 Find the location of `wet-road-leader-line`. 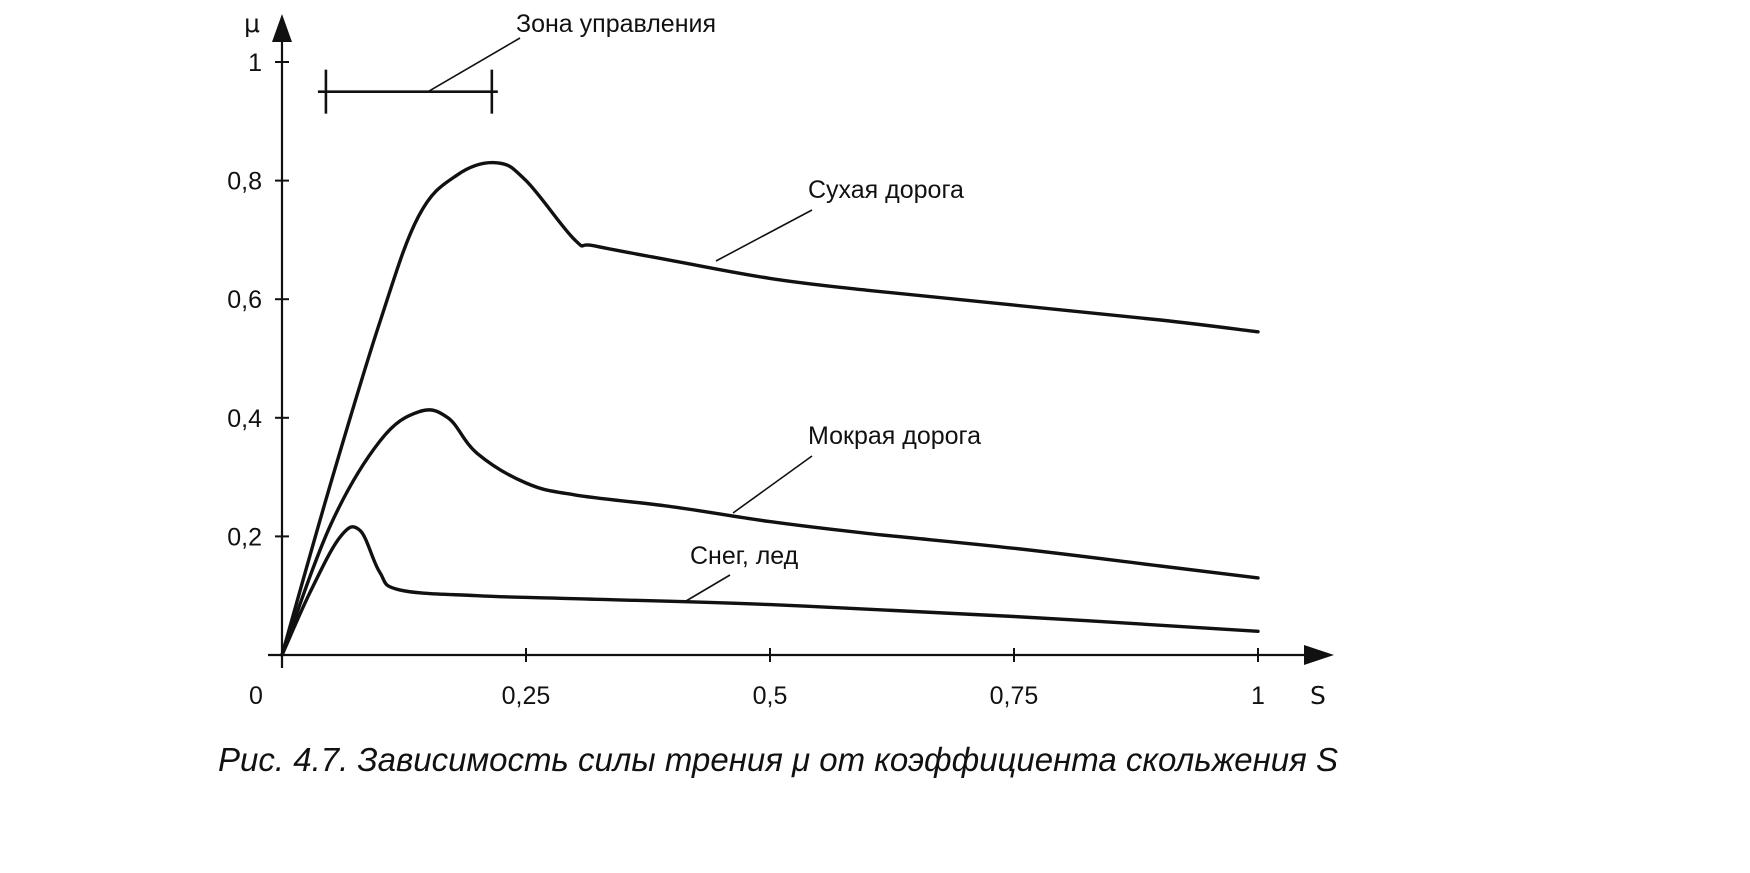

wet-road-leader-line is located at coordinates (772, 484).